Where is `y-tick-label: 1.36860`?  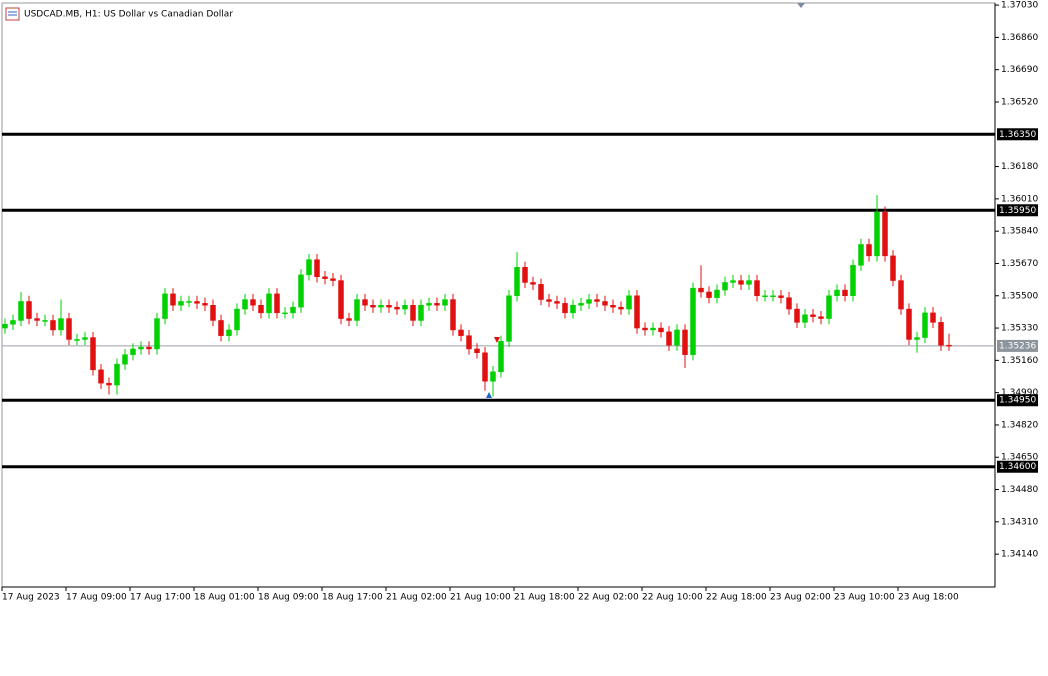 y-tick-label: 1.36860 is located at coordinates (1019, 38).